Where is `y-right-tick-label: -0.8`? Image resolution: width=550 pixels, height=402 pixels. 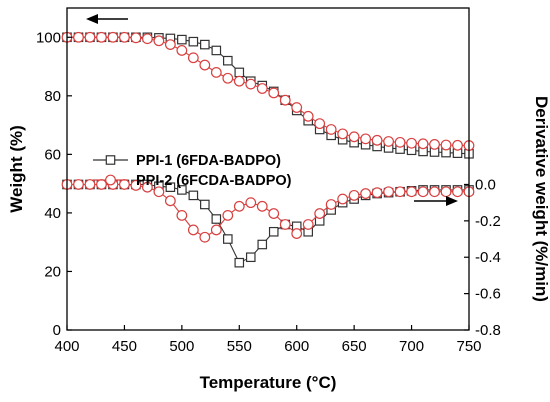 y-right-tick-label: -0.8 is located at coordinates (488, 330).